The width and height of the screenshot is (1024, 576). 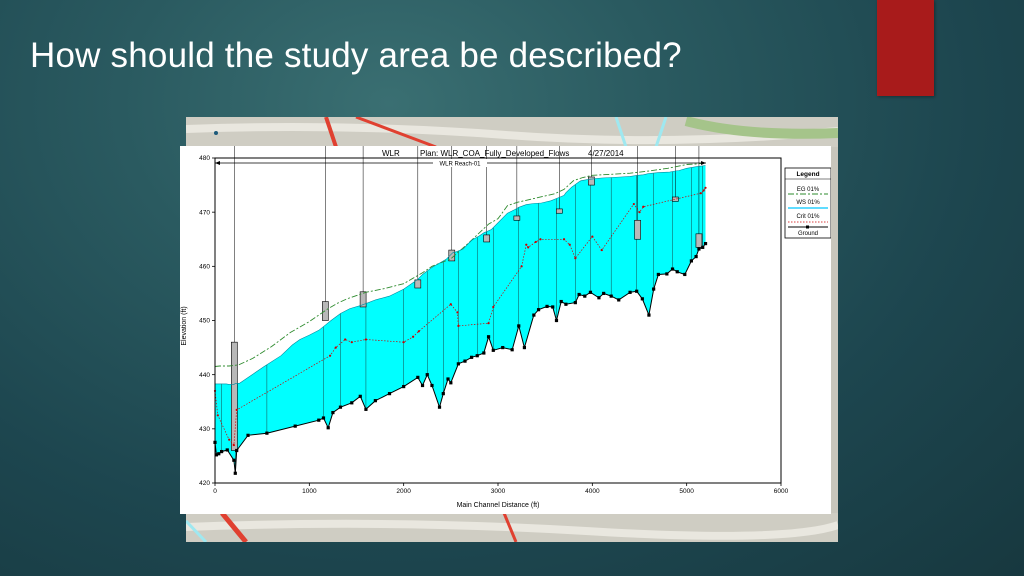 I want to click on legend: Legend EG 01% WS 01% Crit 01% Ground, so click(x=807, y=203).